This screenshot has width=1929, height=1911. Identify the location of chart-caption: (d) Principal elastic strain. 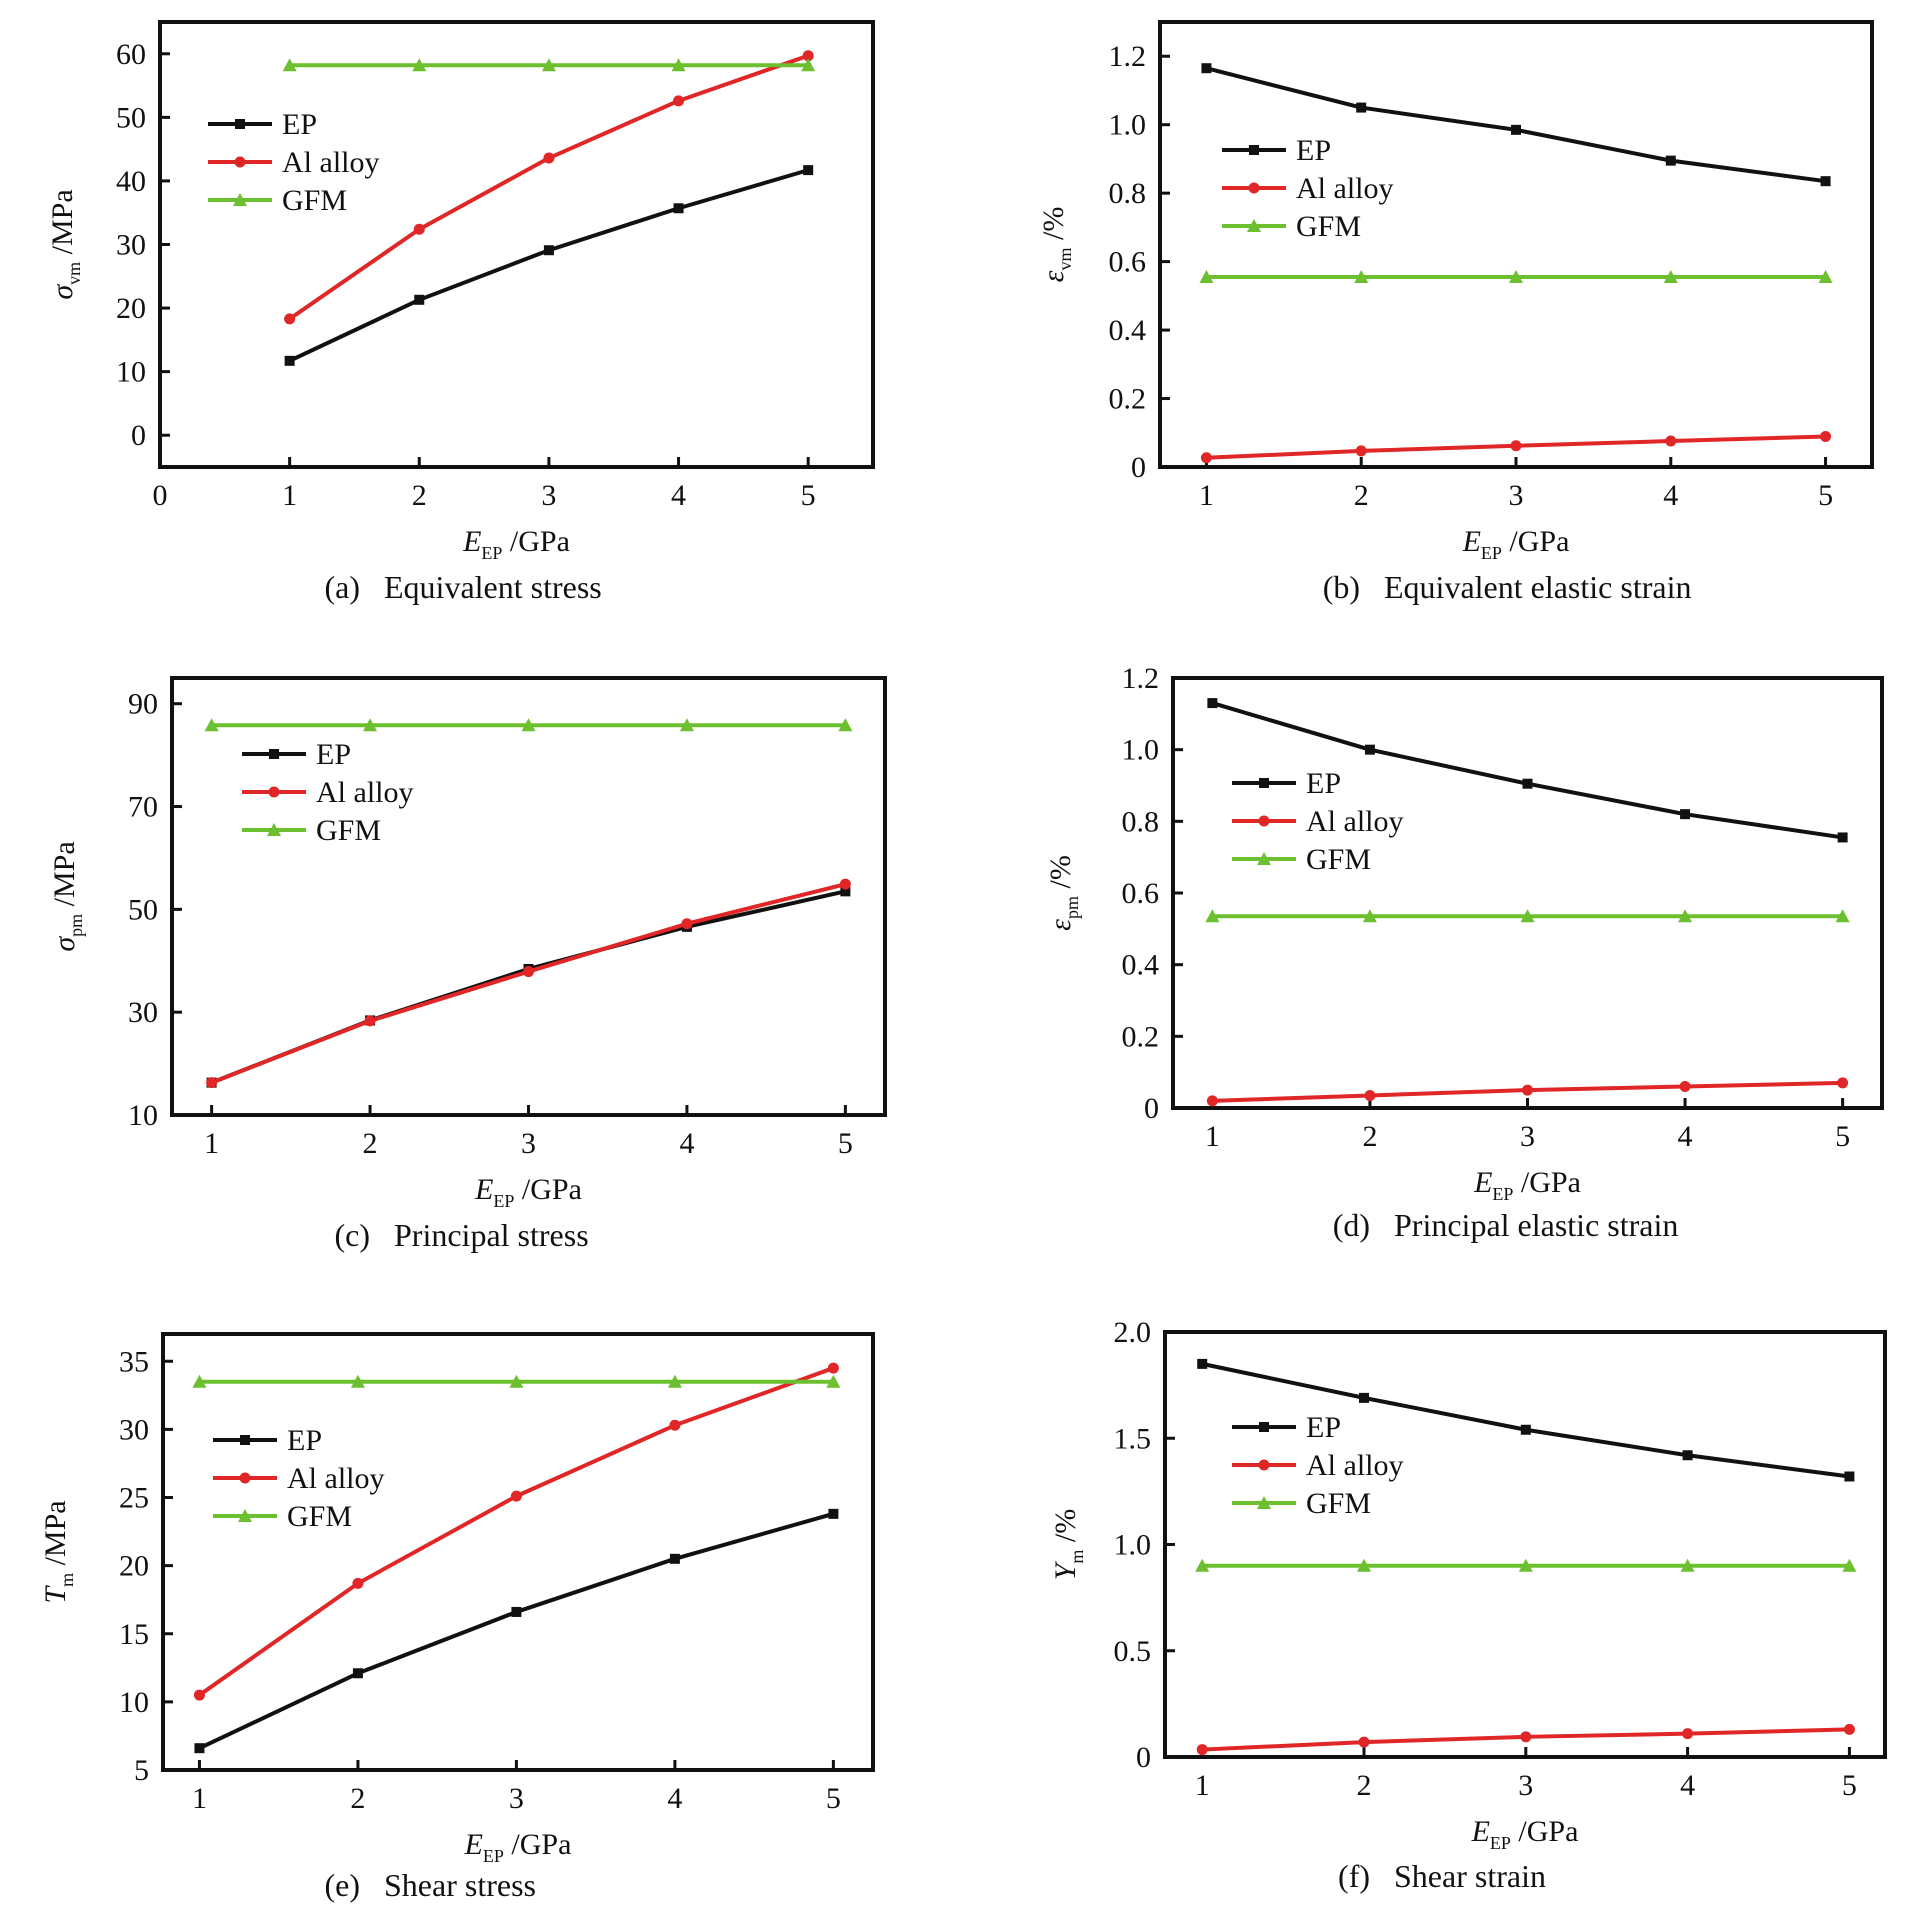
(1506, 1225).